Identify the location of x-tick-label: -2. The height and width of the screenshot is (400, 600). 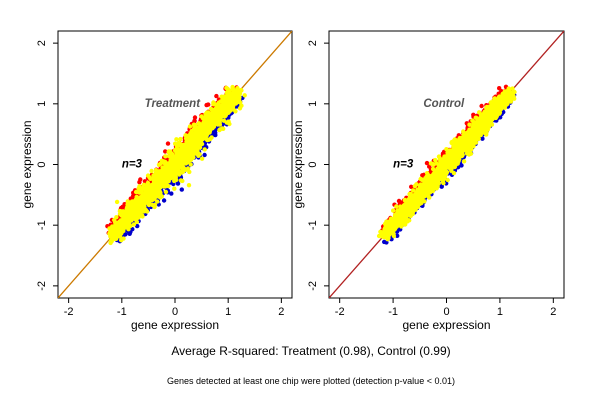
(69, 312).